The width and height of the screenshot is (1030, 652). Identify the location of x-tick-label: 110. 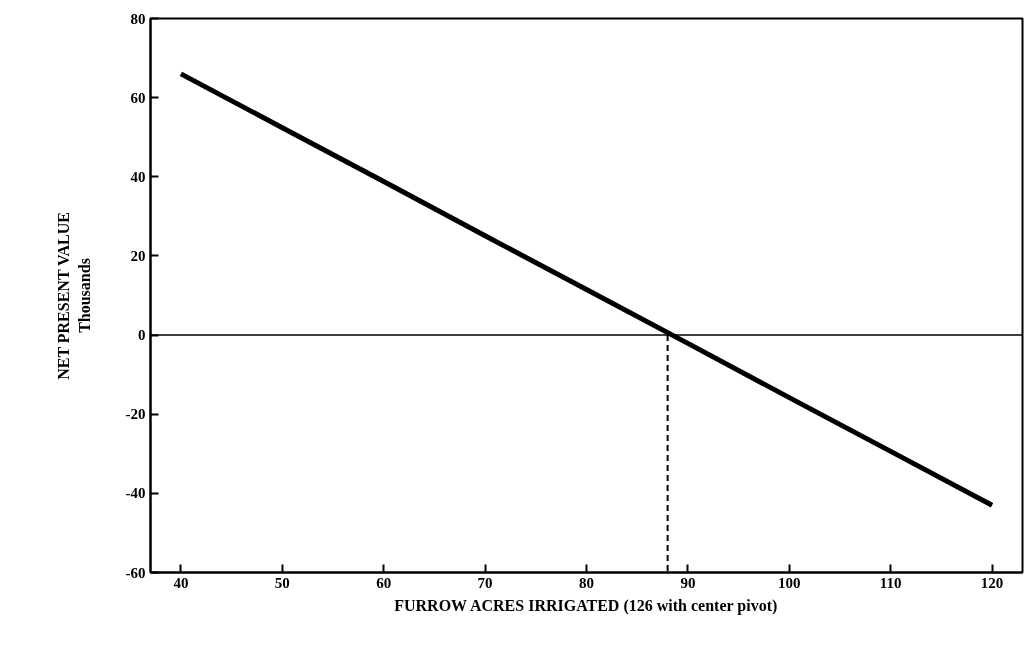
(890, 582).